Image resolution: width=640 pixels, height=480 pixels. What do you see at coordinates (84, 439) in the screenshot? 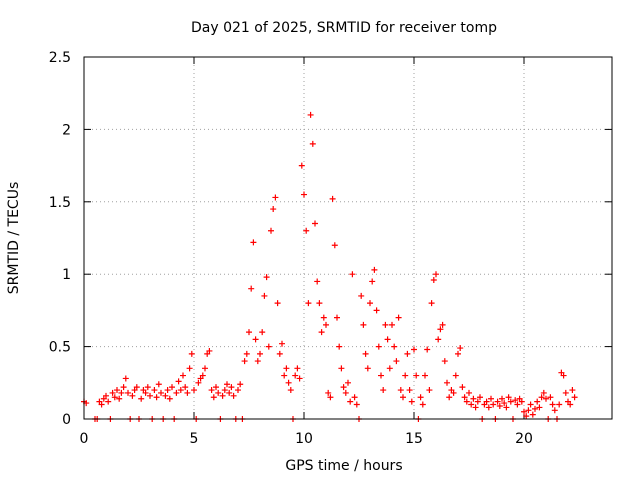
I see `x-tick-label: 0` at bounding box center [84, 439].